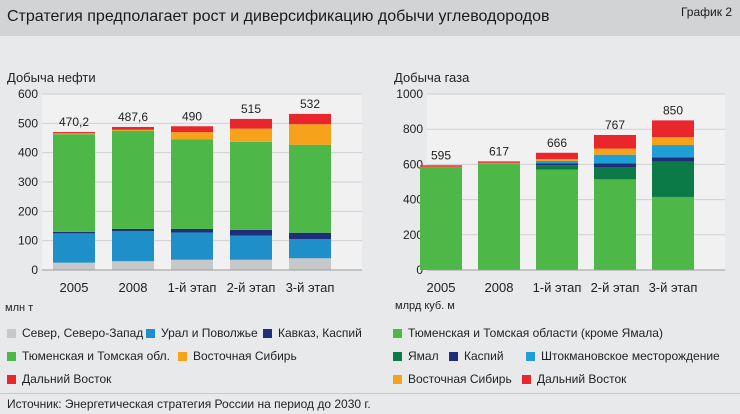 The image size is (740, 414). What do you see at coordinates (673, 110) in the screenshot?
I see `total-label: 850` at bounding box center [673, 110].